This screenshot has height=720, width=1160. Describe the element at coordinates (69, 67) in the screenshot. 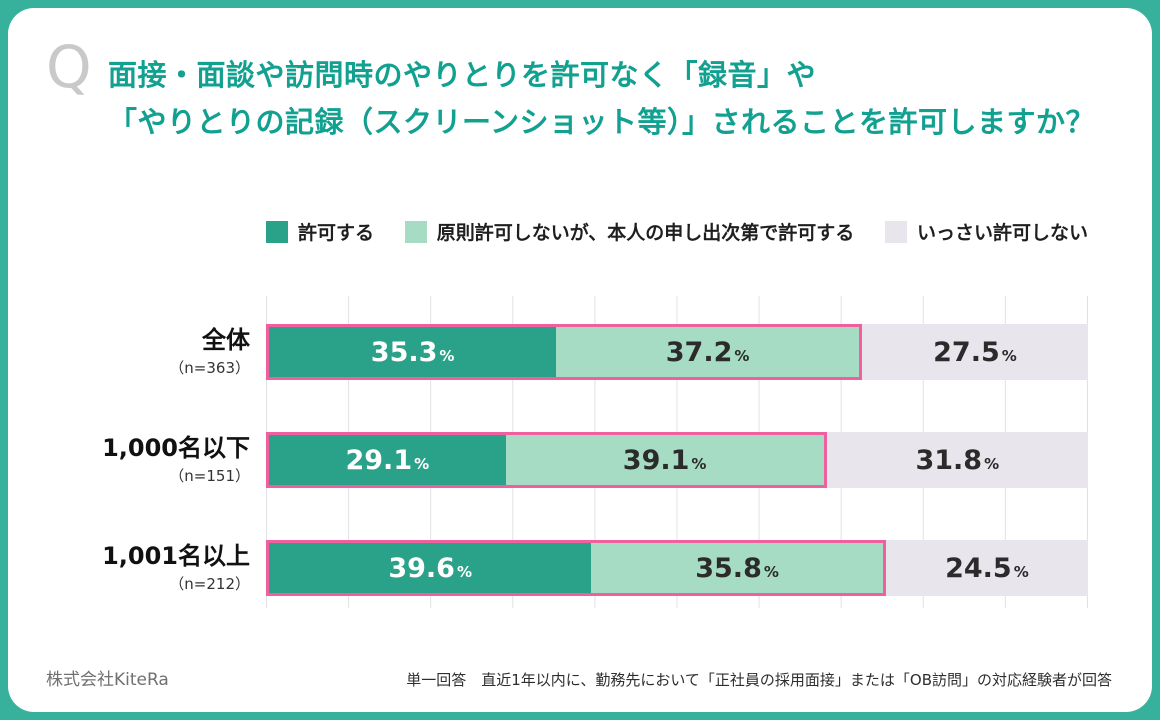

I see `question-icon: Q` at that location.